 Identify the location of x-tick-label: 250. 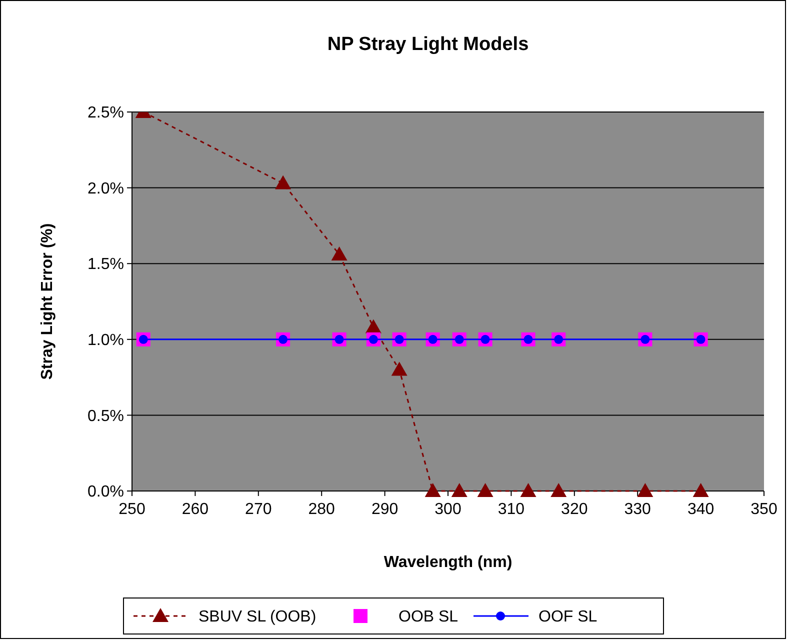
(132, 509).